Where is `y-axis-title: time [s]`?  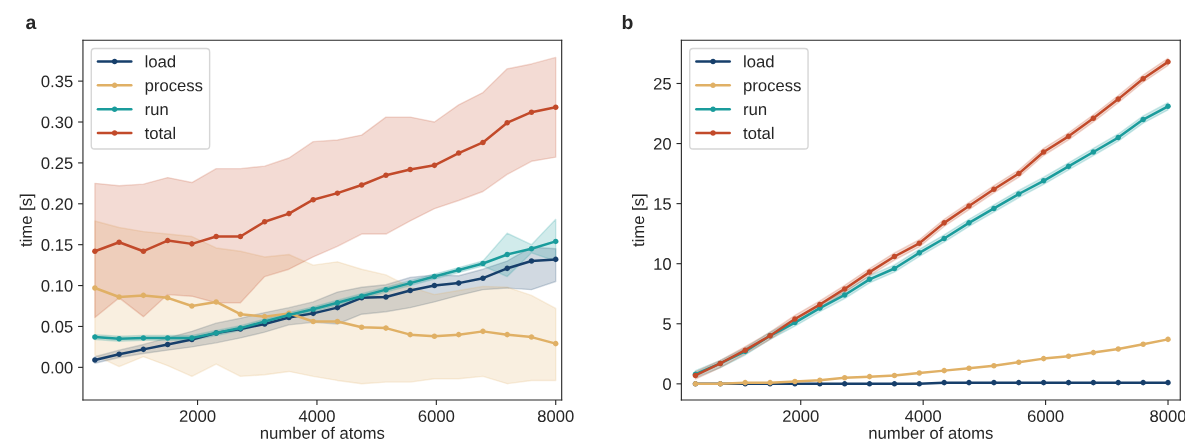 y-axis-title: time [s] is located at coordinates (27, 220).